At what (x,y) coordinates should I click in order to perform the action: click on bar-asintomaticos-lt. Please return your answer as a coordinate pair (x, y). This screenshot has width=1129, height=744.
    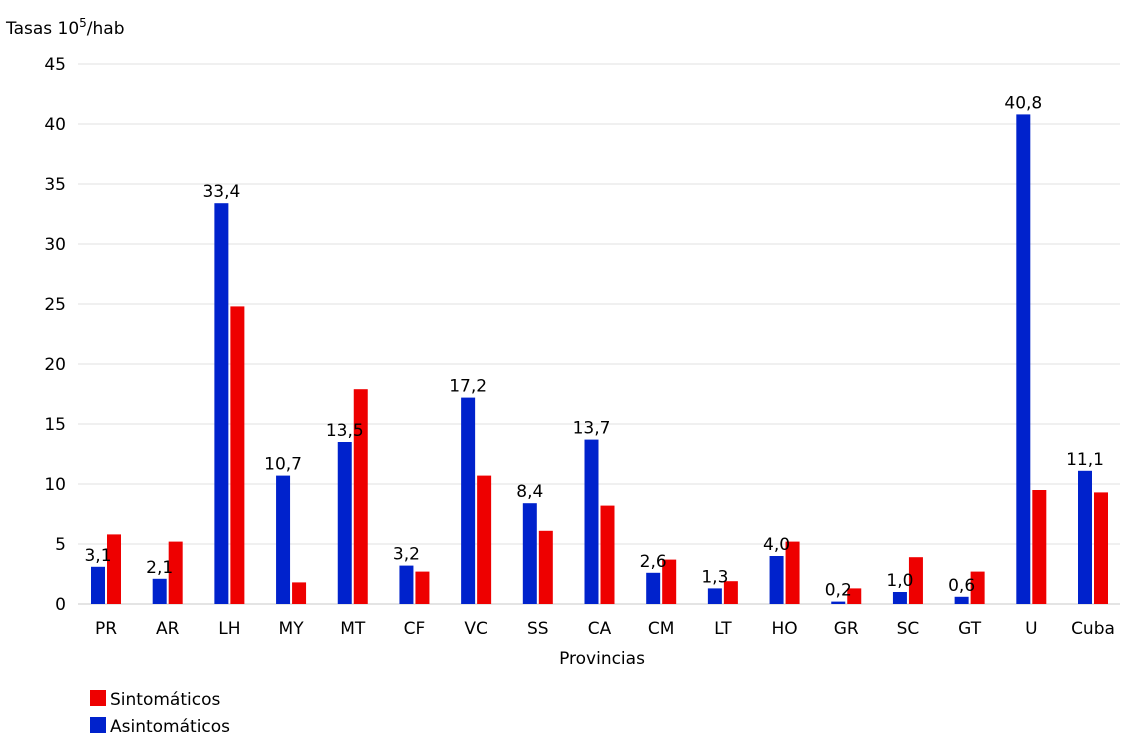
    Looking at the image, I should click on (714, 596).